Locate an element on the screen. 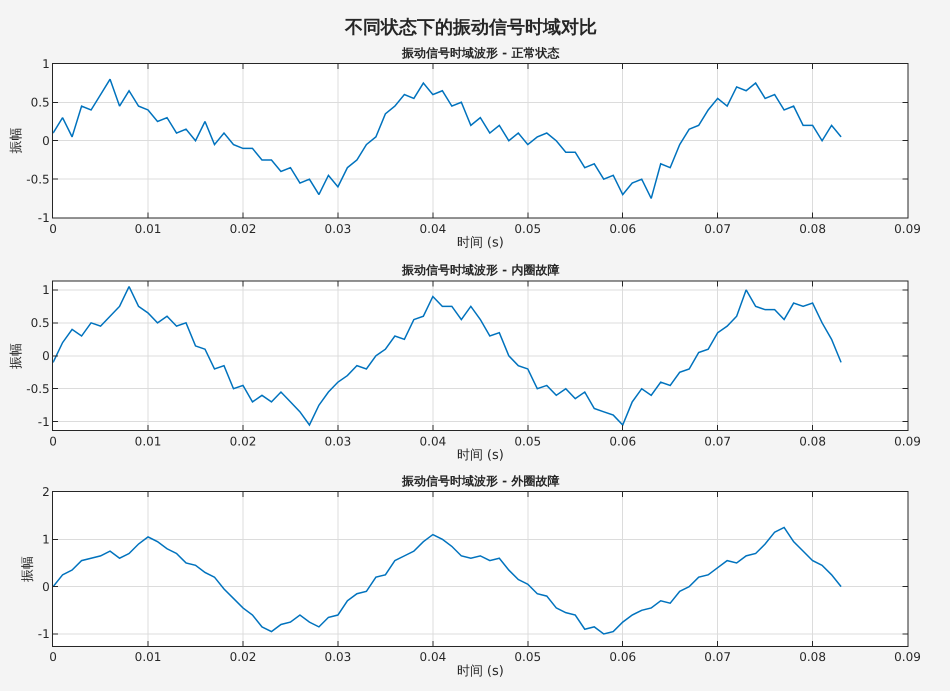 The width and height of the screenshot is (950, 691). text: 不同状态下的振动信号时域对比 is located at coordinates (470, 27).